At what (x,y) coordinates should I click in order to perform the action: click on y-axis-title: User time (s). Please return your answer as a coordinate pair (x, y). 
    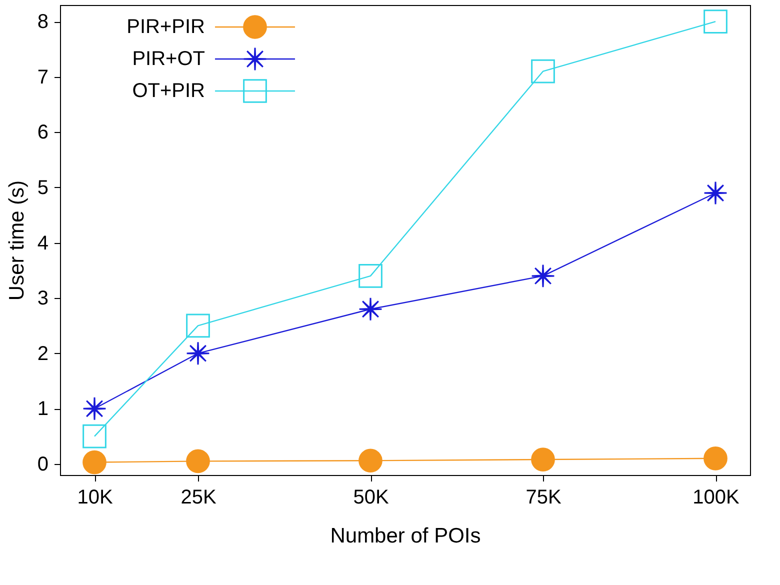
    Looking at the image, I should click on (16, 240).